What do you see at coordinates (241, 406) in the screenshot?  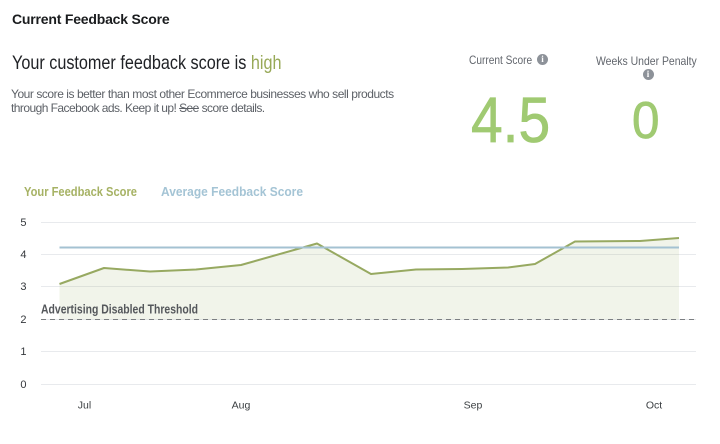 I see `svg-text: Aug` at bounding box center [241, 406].